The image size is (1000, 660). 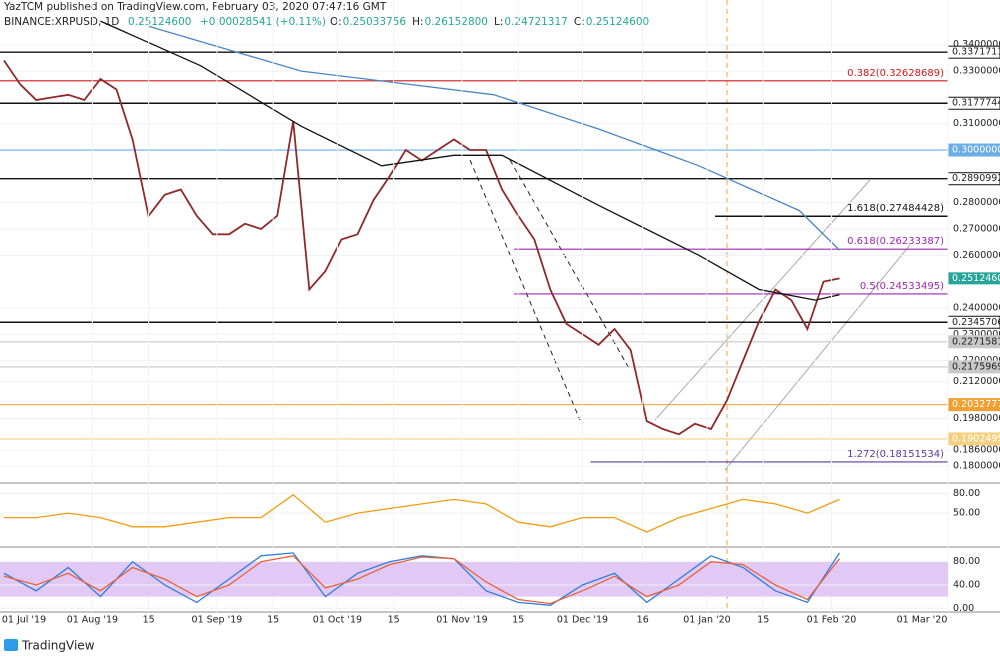 I want to click on level-label: 1.618(0.27484428), so click(x=895, y=208).